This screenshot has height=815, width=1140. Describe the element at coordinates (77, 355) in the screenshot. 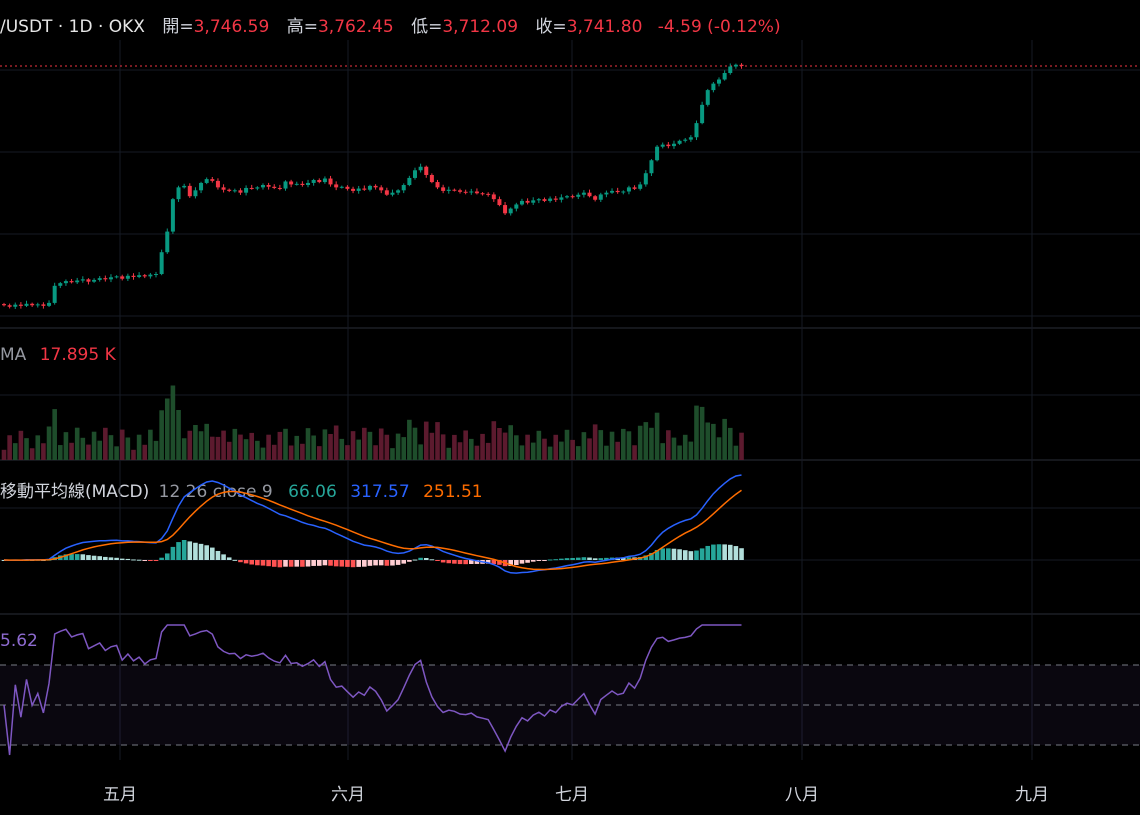

I see `volume-value: 17.895 K` at that location.